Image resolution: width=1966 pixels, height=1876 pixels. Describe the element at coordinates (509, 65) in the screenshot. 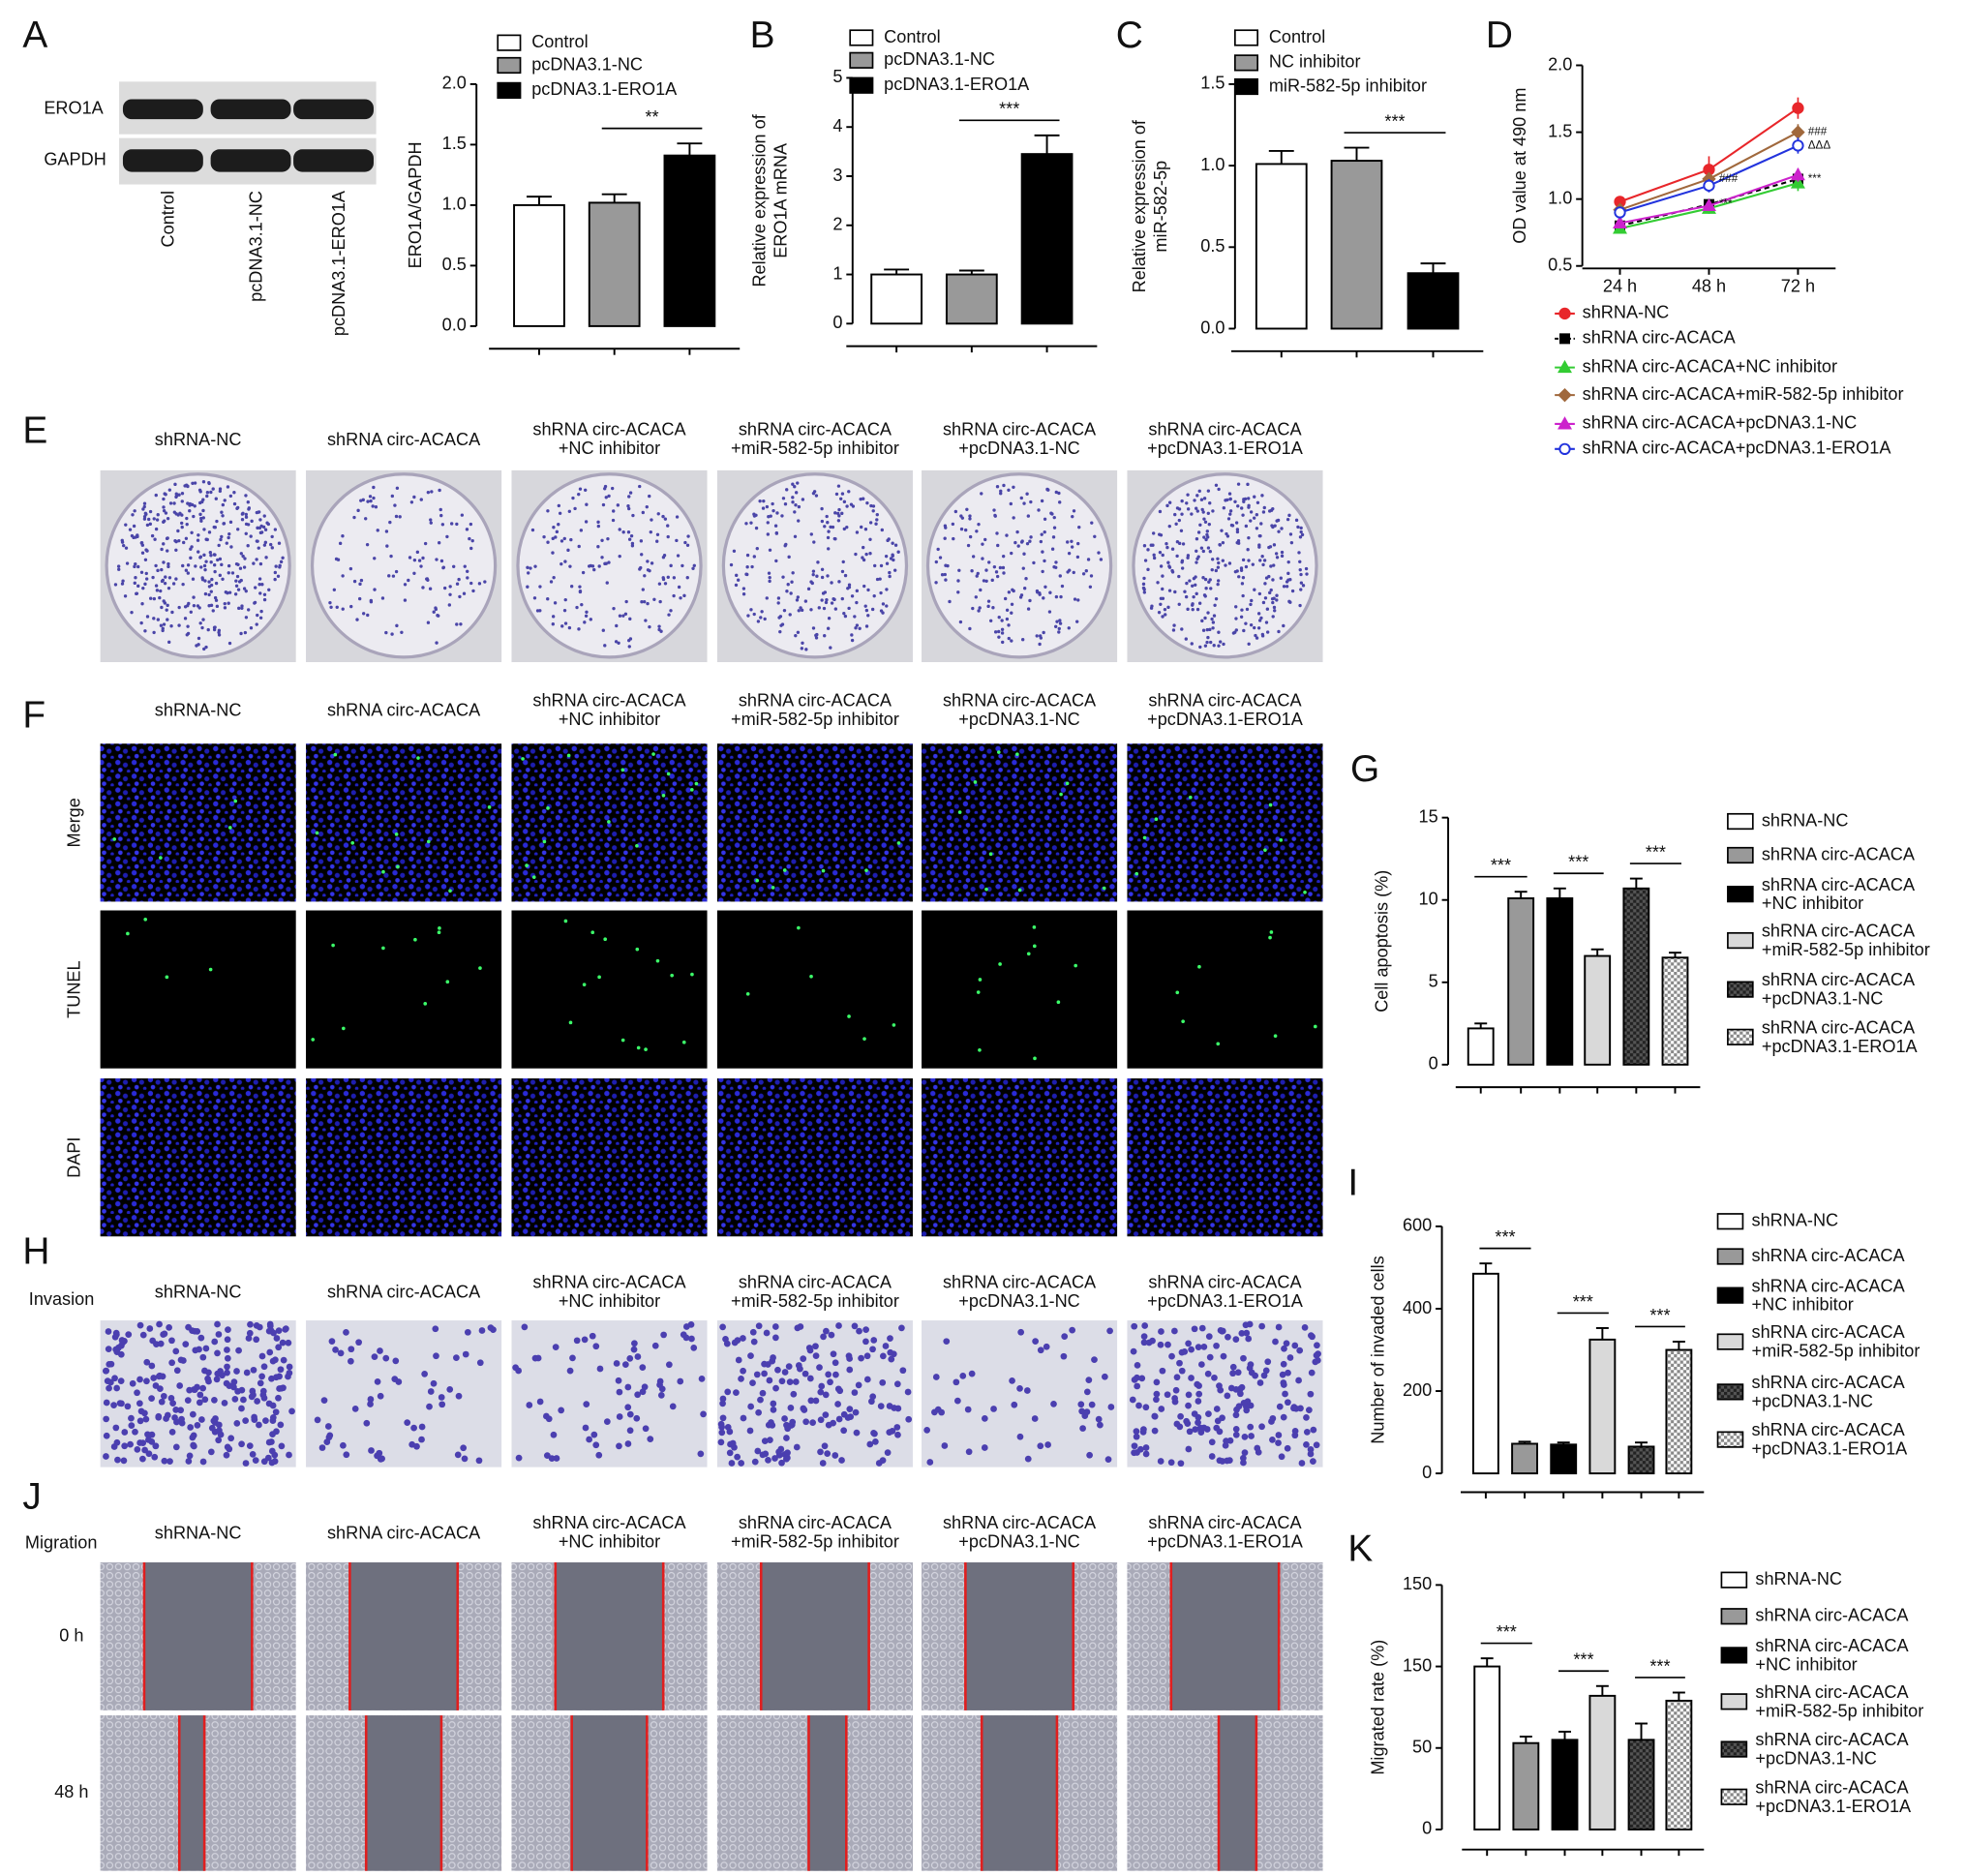

I see `legend-swatch` at that location.